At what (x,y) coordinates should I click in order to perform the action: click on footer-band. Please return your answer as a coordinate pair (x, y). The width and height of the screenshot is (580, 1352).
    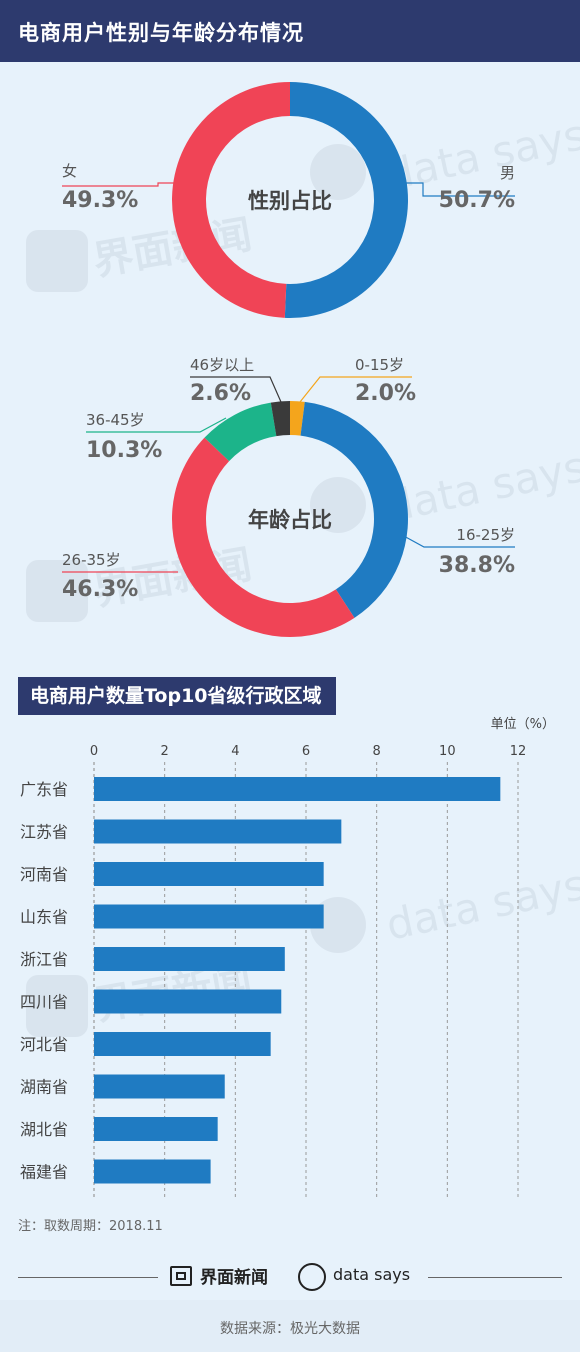
    Looking at the image, I should click on (290, 1326).